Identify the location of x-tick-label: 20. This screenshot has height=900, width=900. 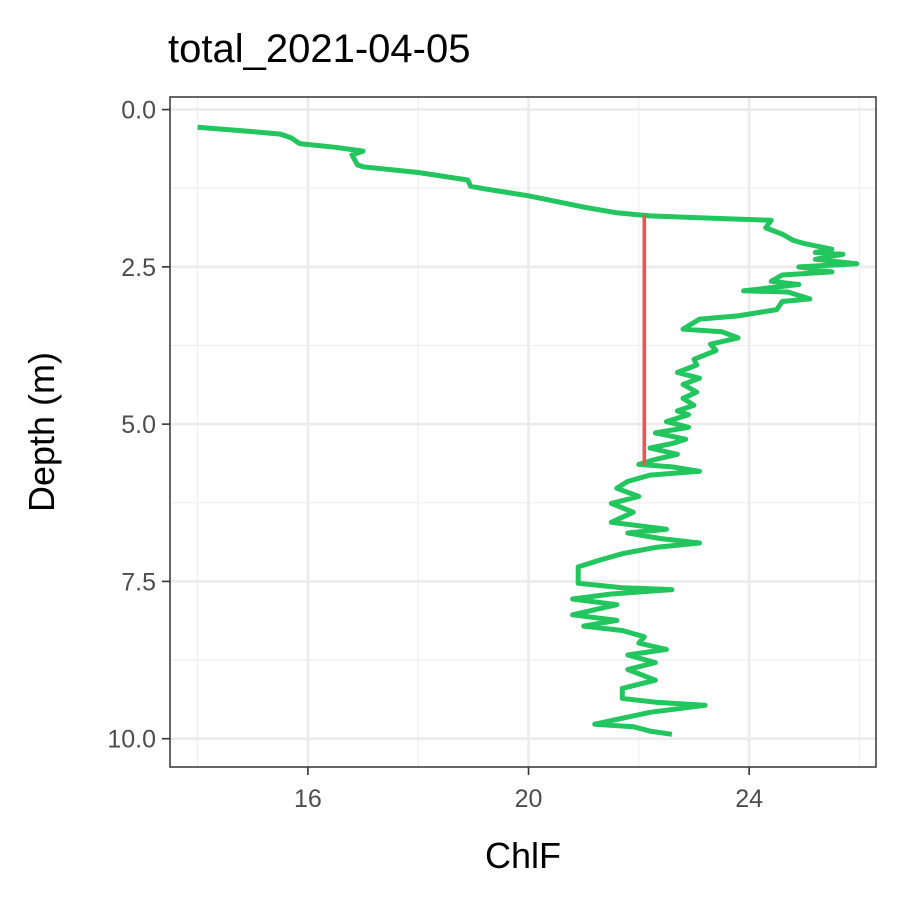
(529, 799).